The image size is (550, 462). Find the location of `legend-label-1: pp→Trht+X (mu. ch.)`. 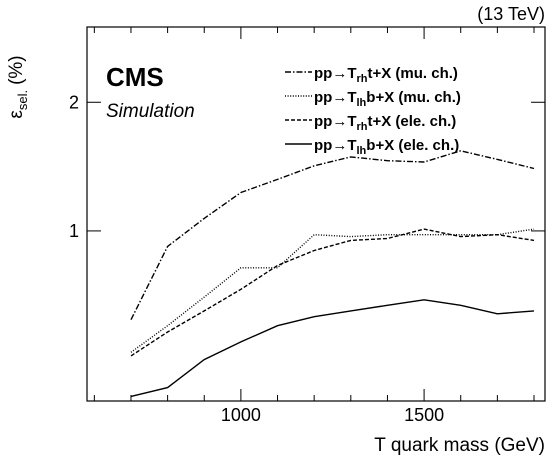

legend-label-1: pp→Trht+X (mu. ch.) is located at coordinates (386, 75).